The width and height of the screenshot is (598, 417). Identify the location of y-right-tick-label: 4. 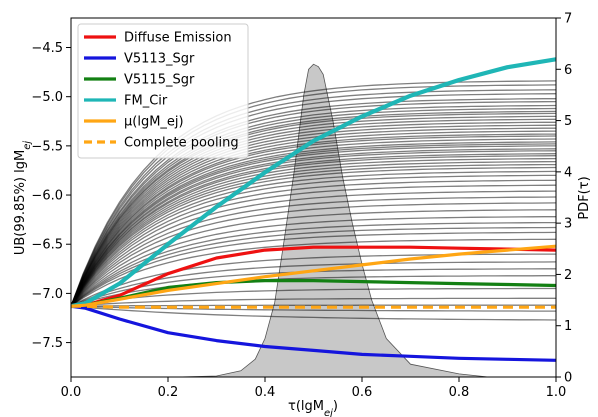
(568, 172).